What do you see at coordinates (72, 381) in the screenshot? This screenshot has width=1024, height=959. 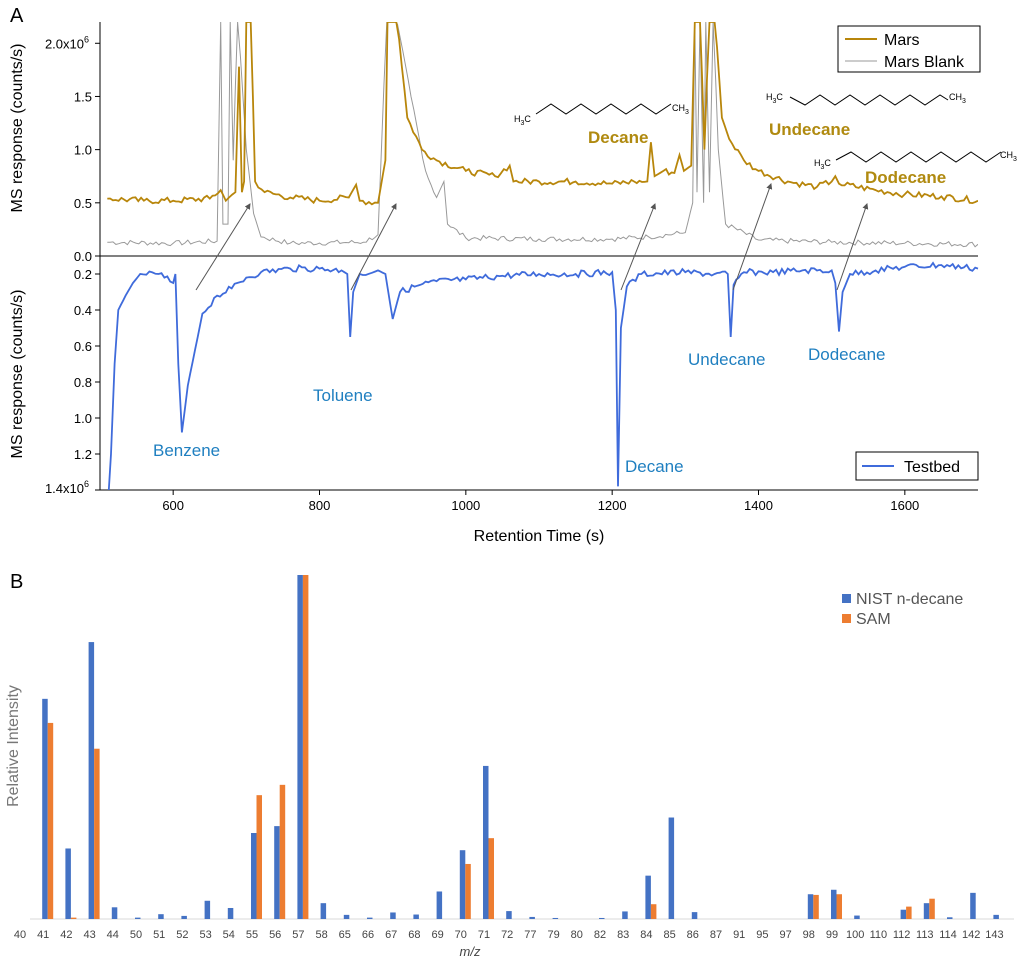 I see `lower-y-ticks: 0.2 0.4 0.6 0.8 1.0 1.2 1.4x10 6` at bounding box center [72, 381].